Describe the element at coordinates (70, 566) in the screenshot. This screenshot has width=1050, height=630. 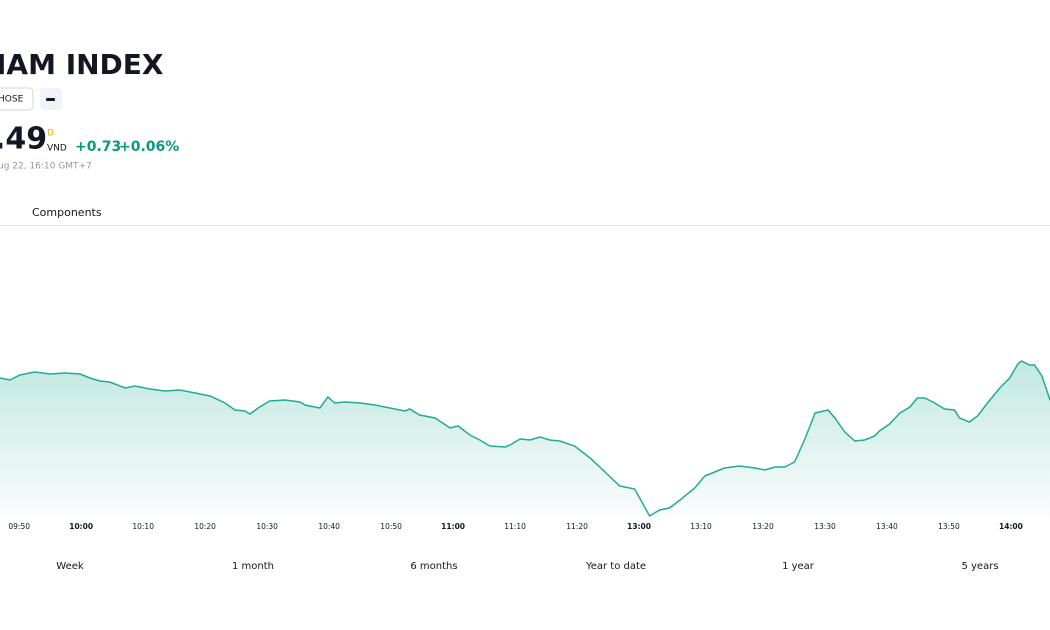
I see `period-button: Week` at that location.